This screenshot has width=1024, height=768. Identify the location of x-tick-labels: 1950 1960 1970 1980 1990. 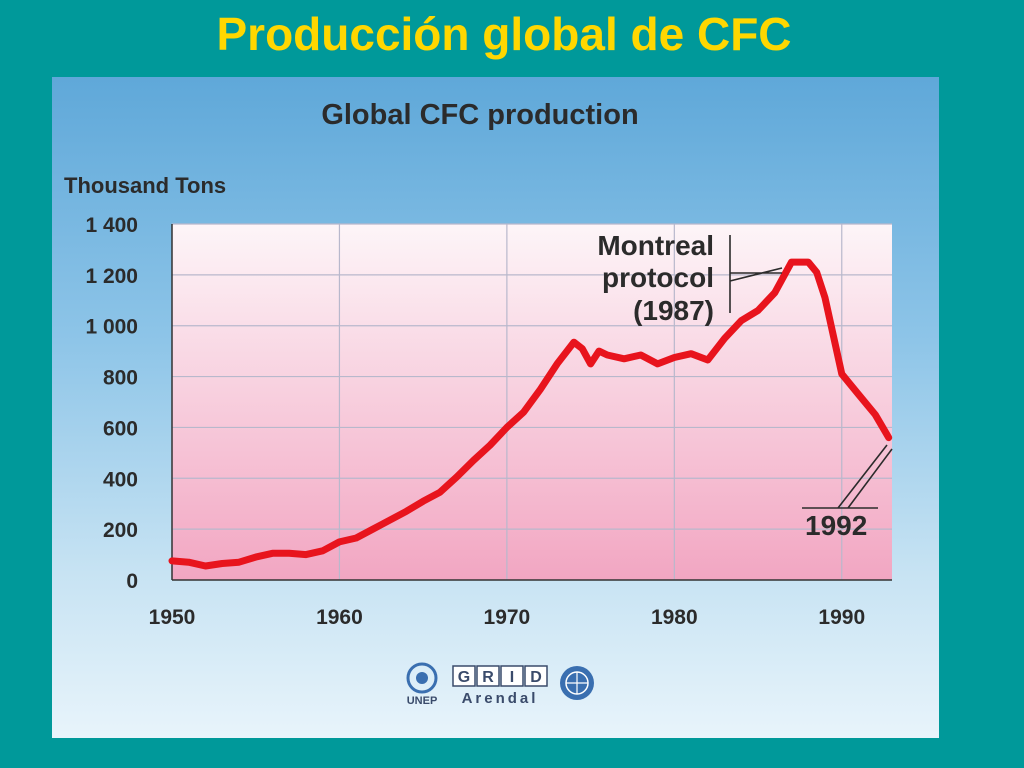
(507, 617).